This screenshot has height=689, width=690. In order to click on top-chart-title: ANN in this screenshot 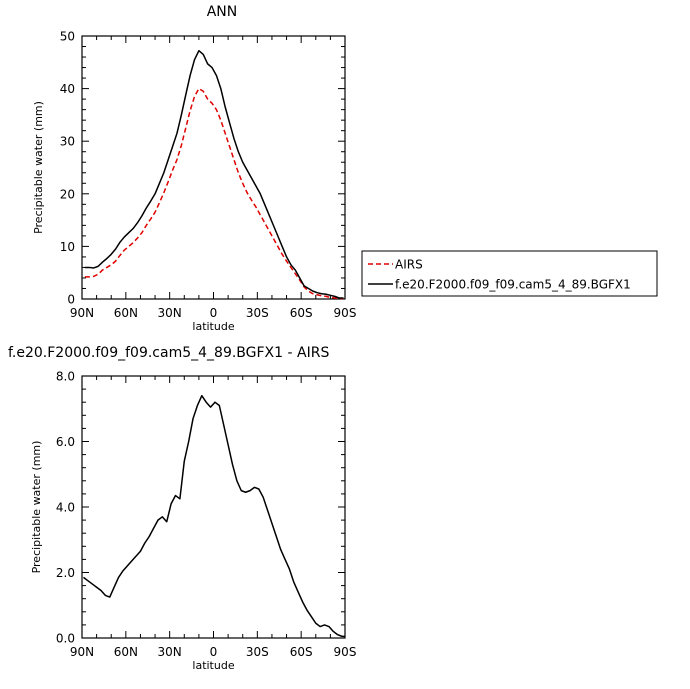, I will do `click(222, 12)`.